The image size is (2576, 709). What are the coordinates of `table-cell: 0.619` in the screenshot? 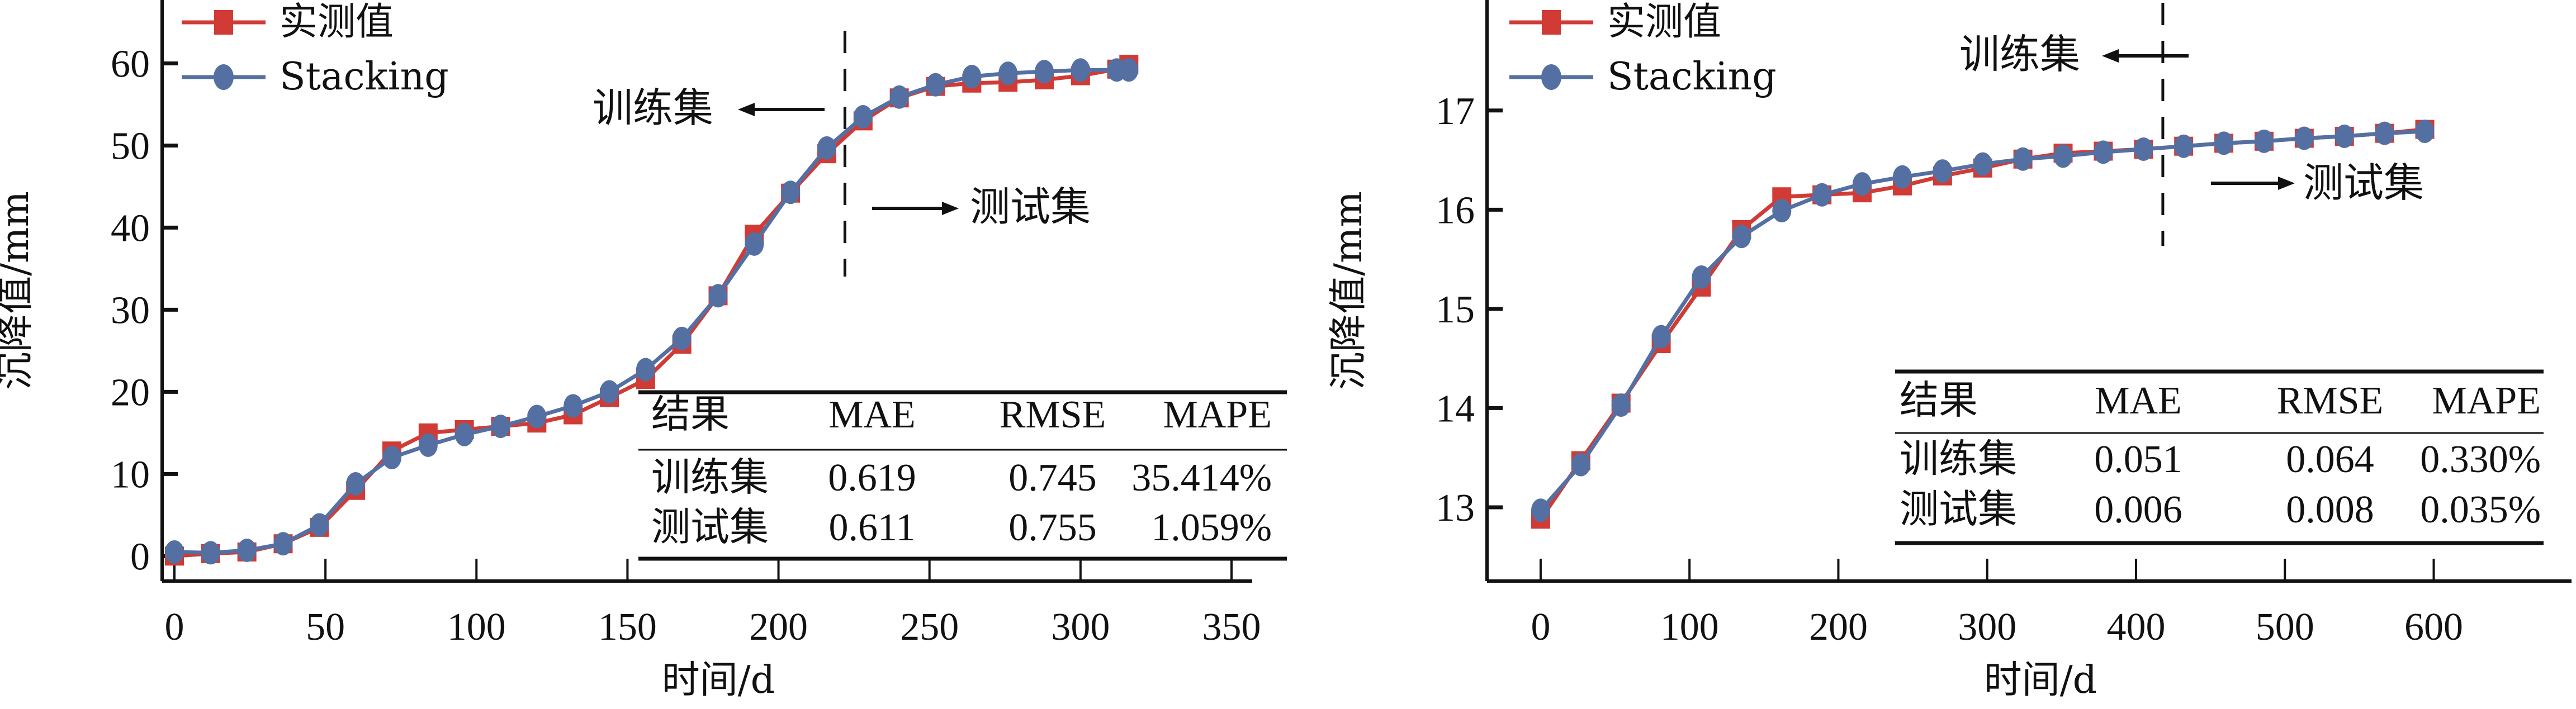 It's located at (872, 477).